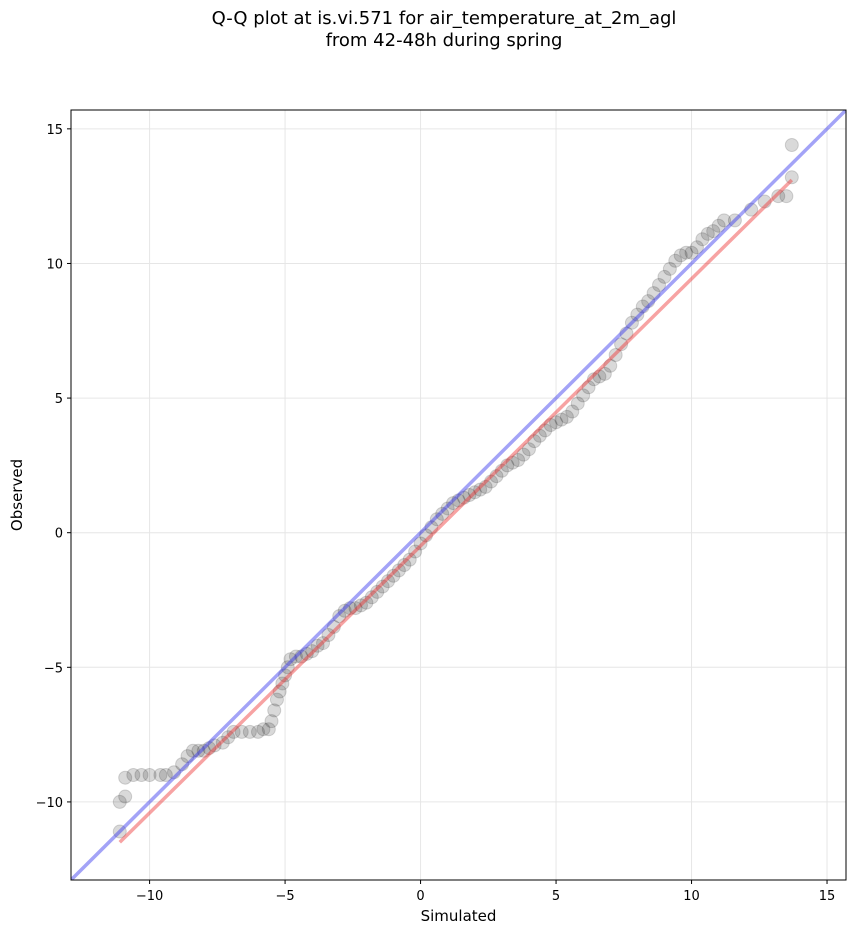  Describe the element at coordinates (49, 803) in the screenshot. I see `y-tick-label: −10` at that location.